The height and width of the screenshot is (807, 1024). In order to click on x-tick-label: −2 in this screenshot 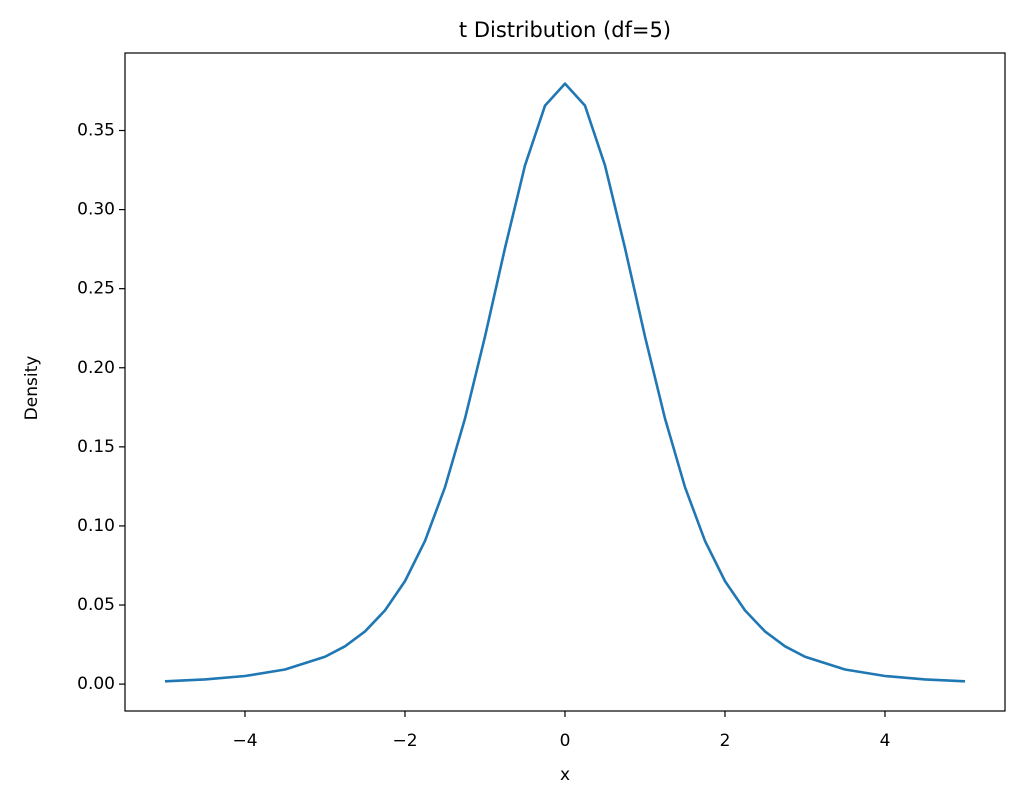, I will do `click(404, 741)`.